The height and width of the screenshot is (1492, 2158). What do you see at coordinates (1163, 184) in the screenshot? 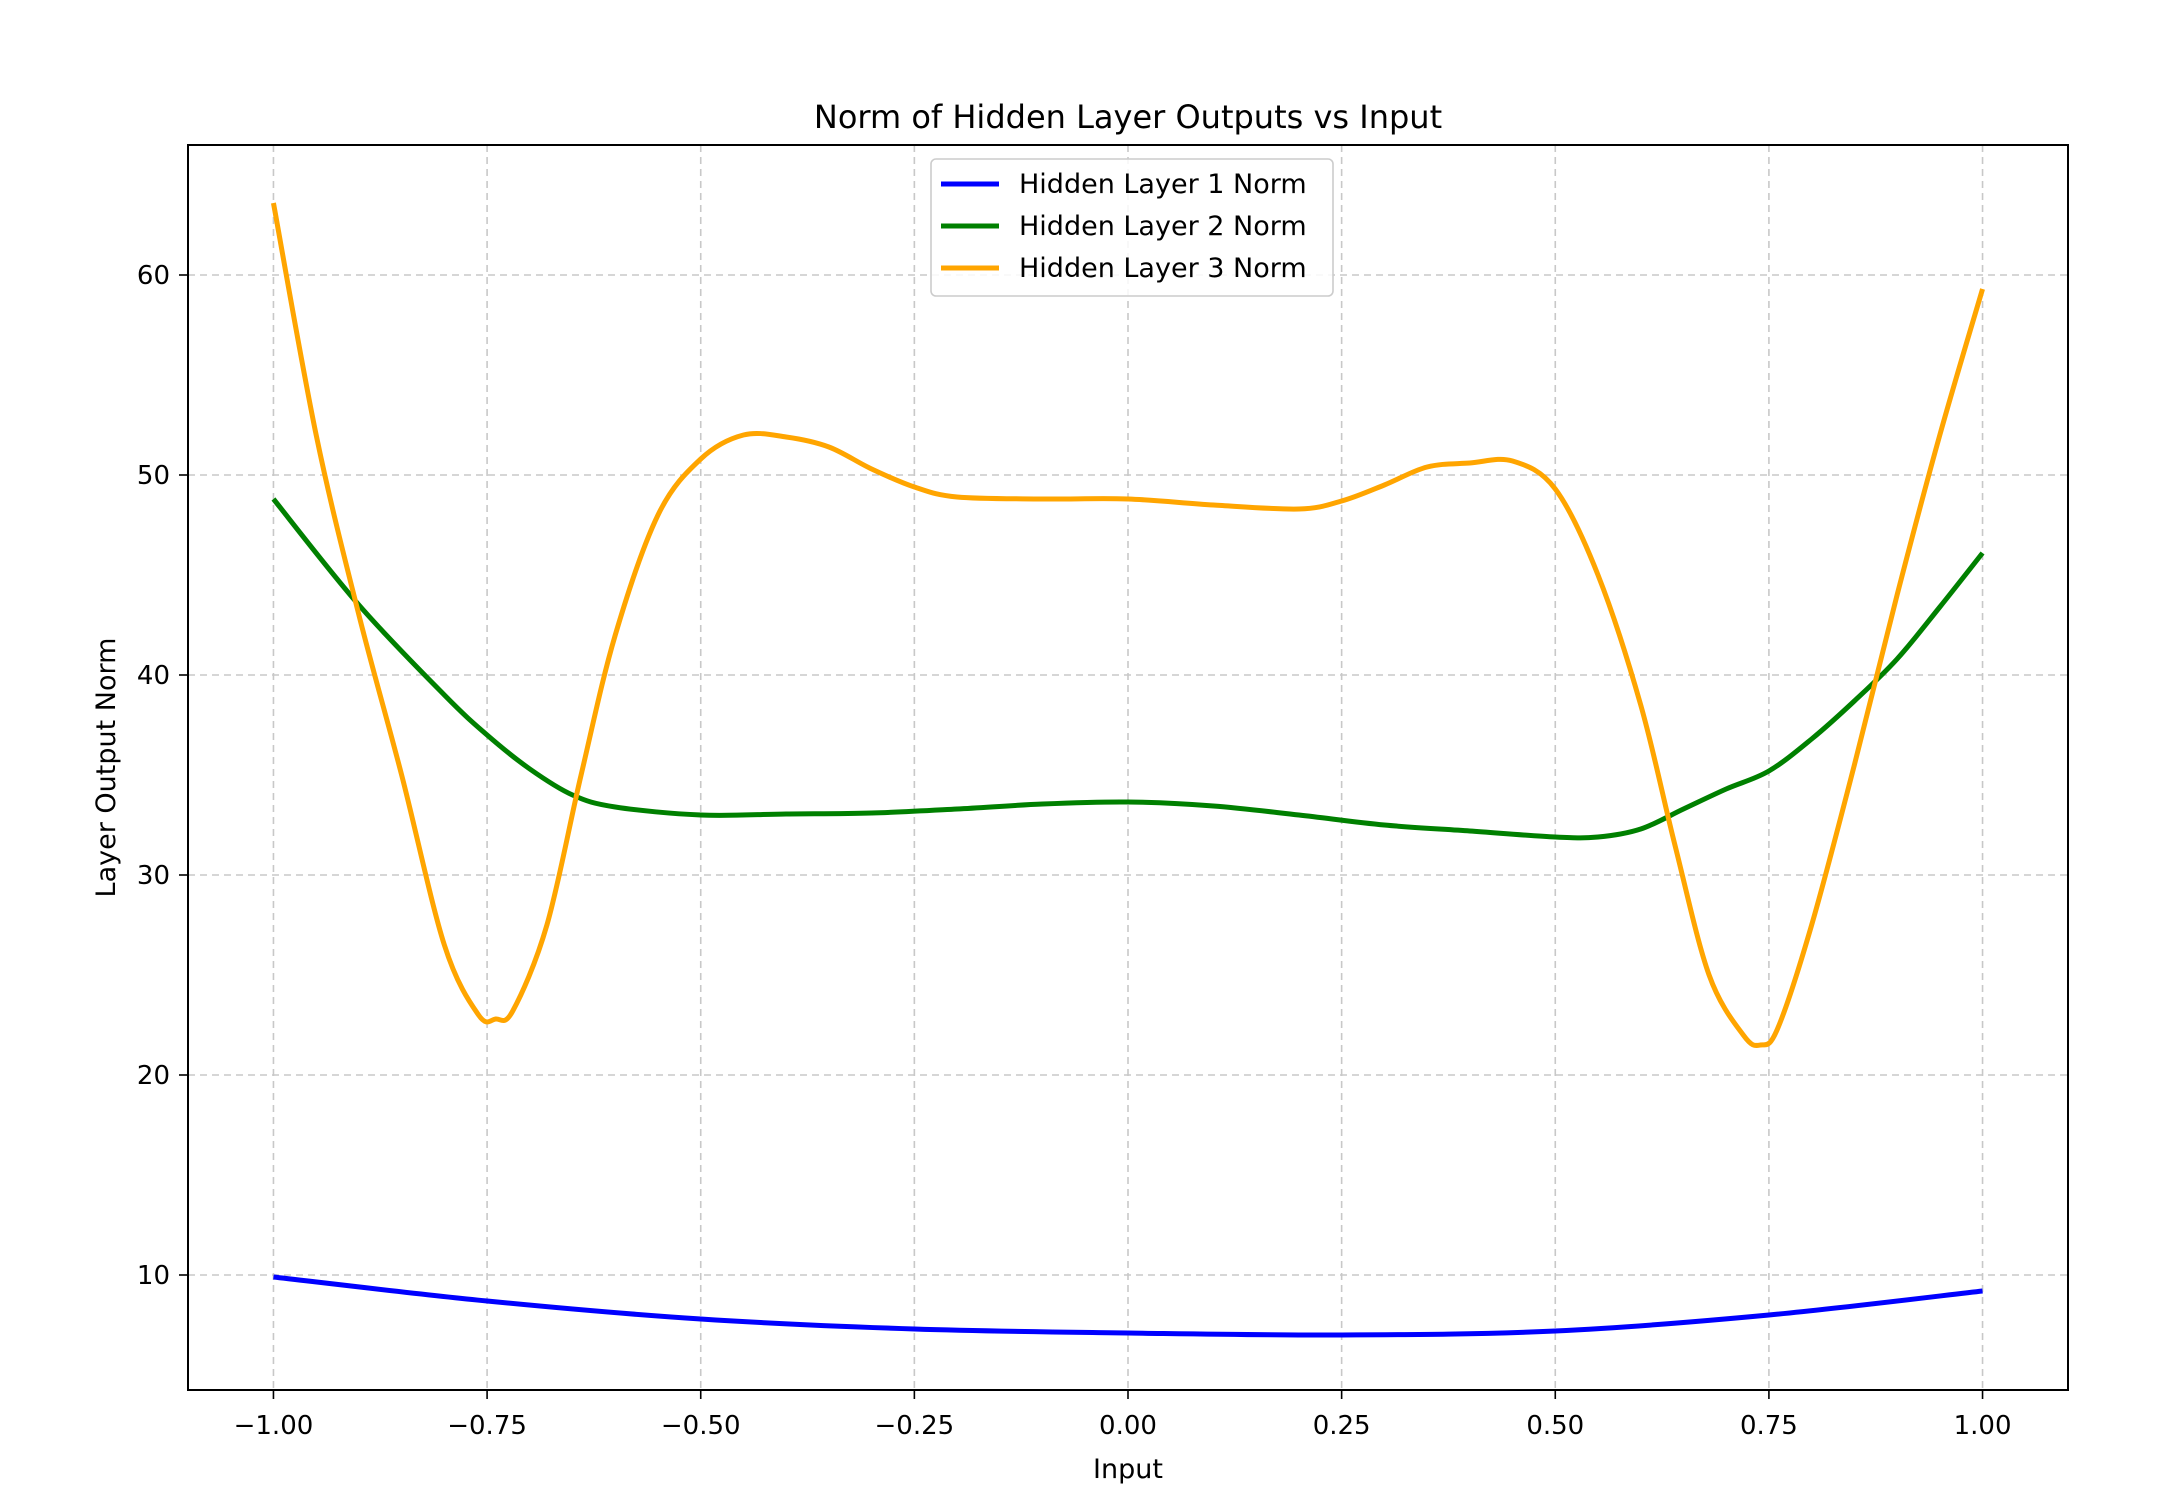
I see `legend-label: Hidden Layer 1 Norm` at bounding box center [1163, 184].